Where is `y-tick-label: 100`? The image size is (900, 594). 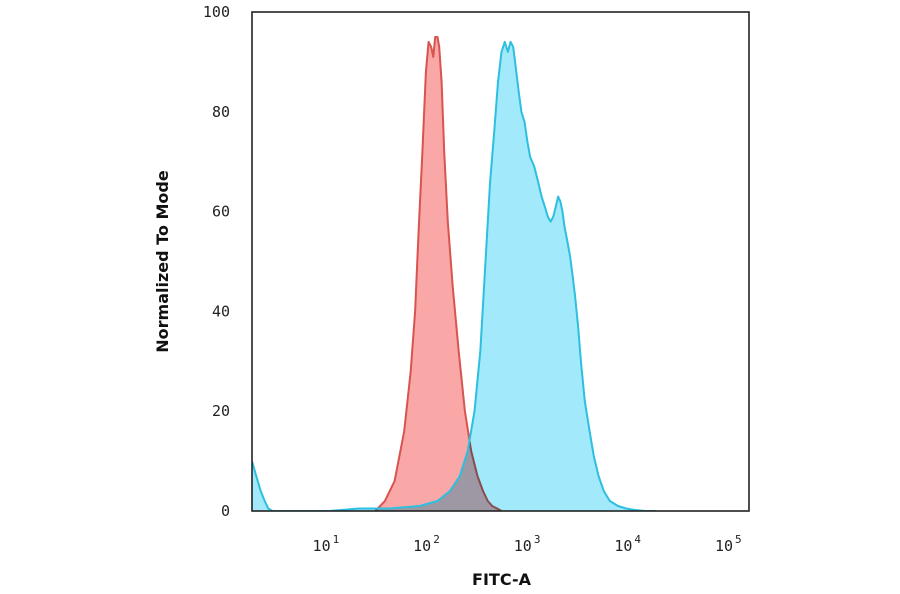 y-tick-label: 100 is located at coordinates (216, 12).